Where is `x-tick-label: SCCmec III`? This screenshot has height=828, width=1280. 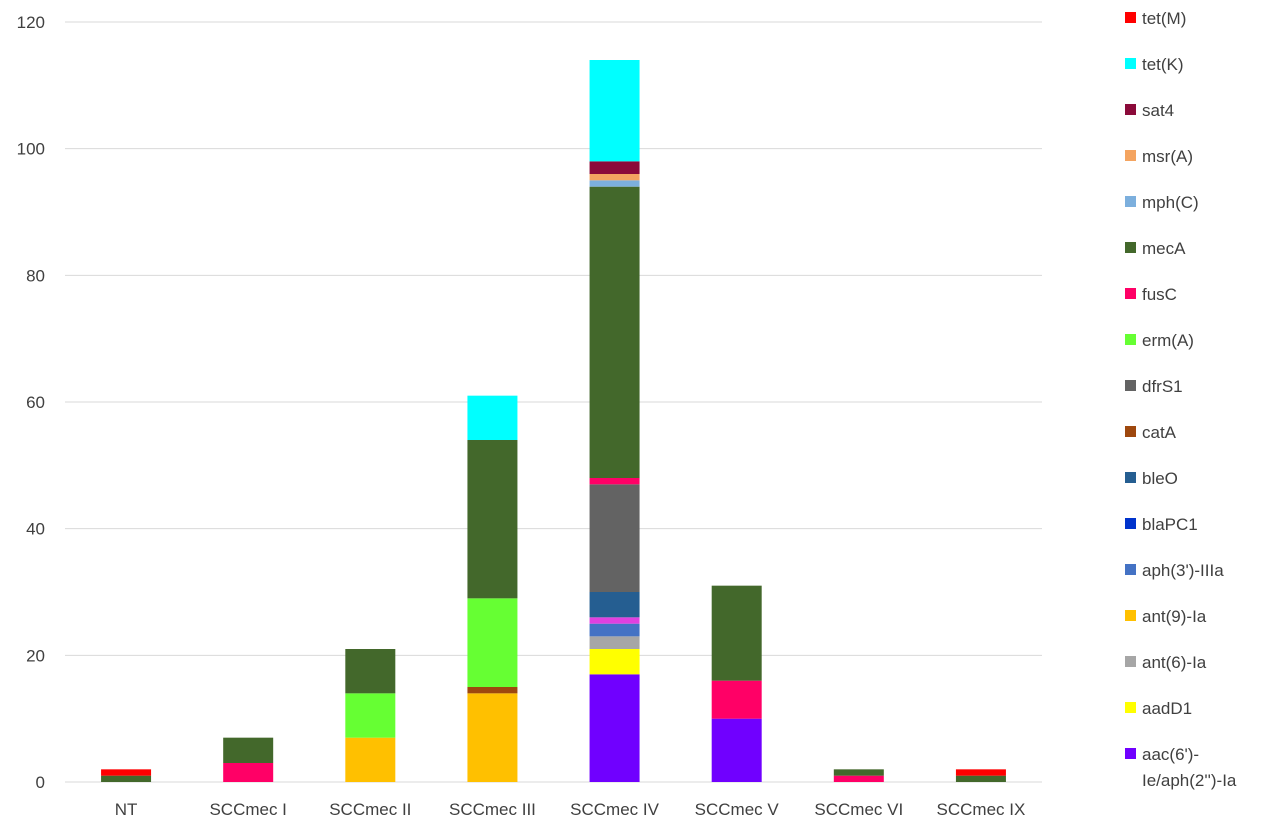
x-tick-label: SCCmec III is located at coordinates (492, 809).